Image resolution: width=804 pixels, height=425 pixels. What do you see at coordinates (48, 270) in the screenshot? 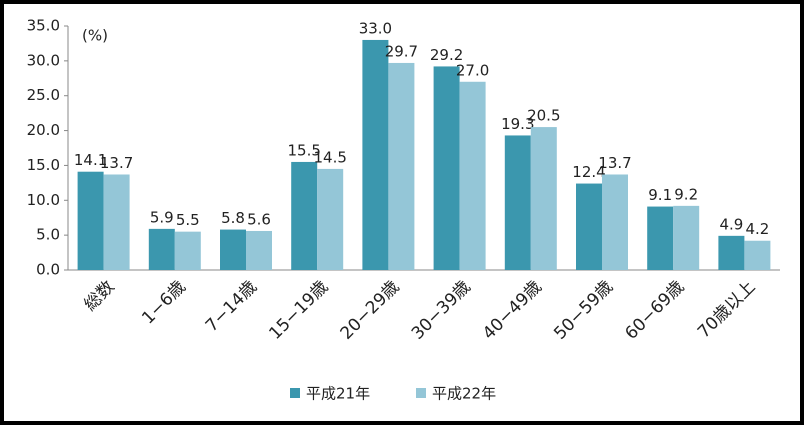
I see `y-tick-label: 0.0` at bounding box center [48, 270].